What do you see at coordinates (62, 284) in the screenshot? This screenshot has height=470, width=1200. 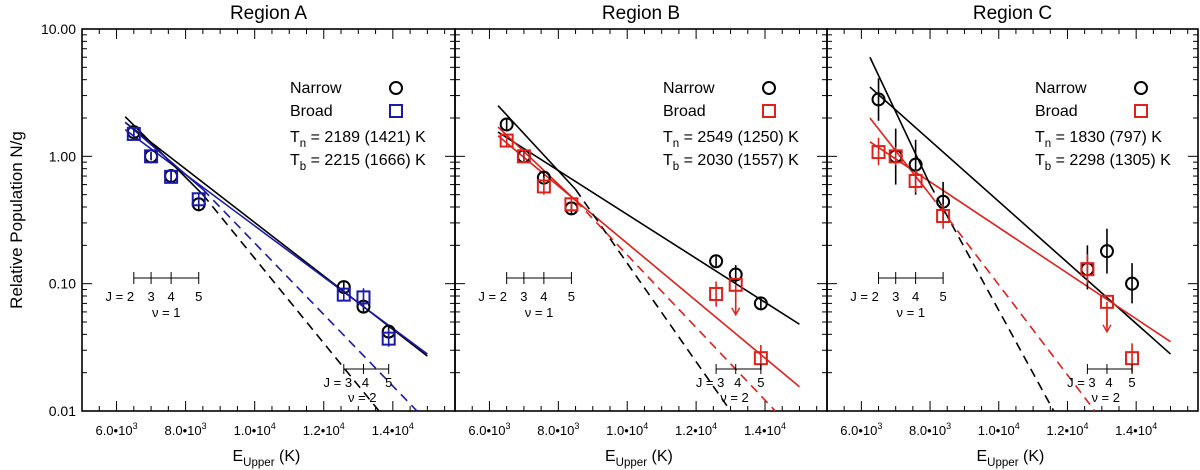 I see `y-tick-label: 0.10` at bounding box center [62, 284].